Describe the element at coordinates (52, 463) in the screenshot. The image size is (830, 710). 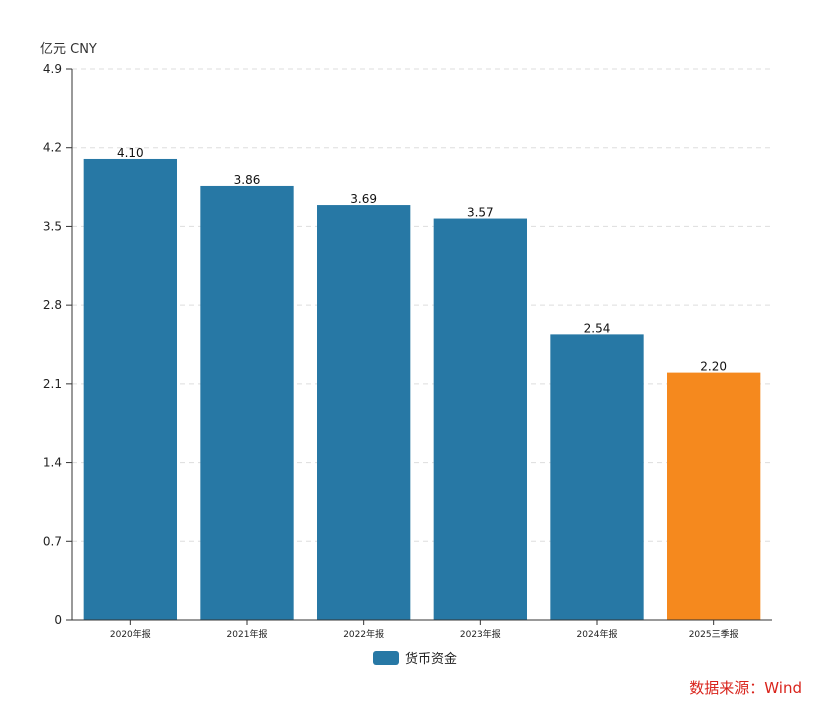
I see `y-tick-label: 1.4` at that location.